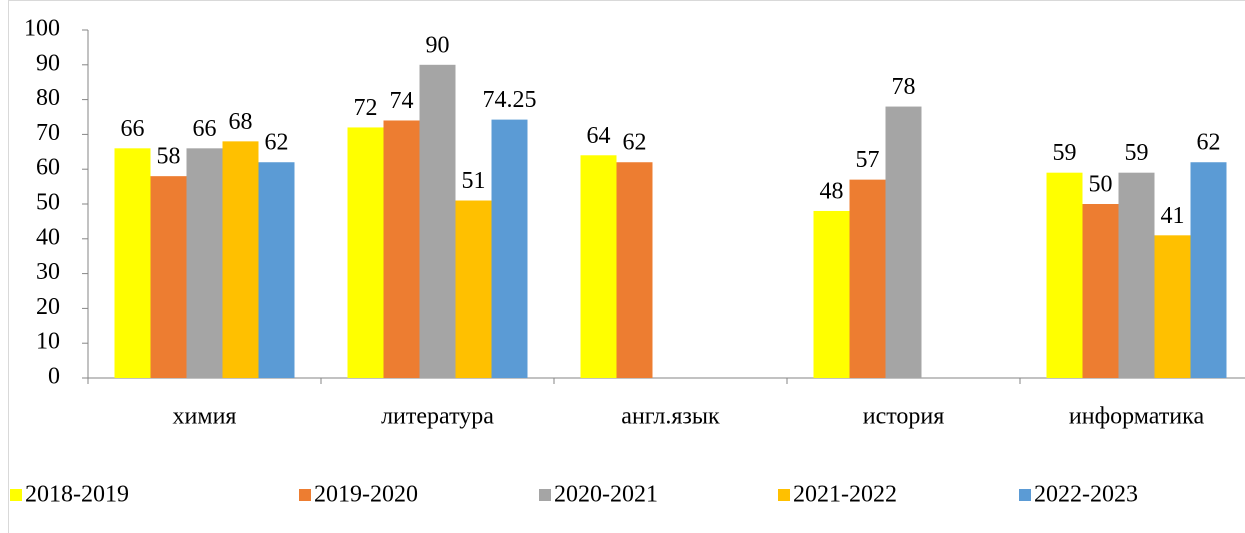 The height and width of the screenshot is (533, 1245). Describe the element at coordinates (48, 133) in the screenshot. I see `y-tick-label: 70` at that location.